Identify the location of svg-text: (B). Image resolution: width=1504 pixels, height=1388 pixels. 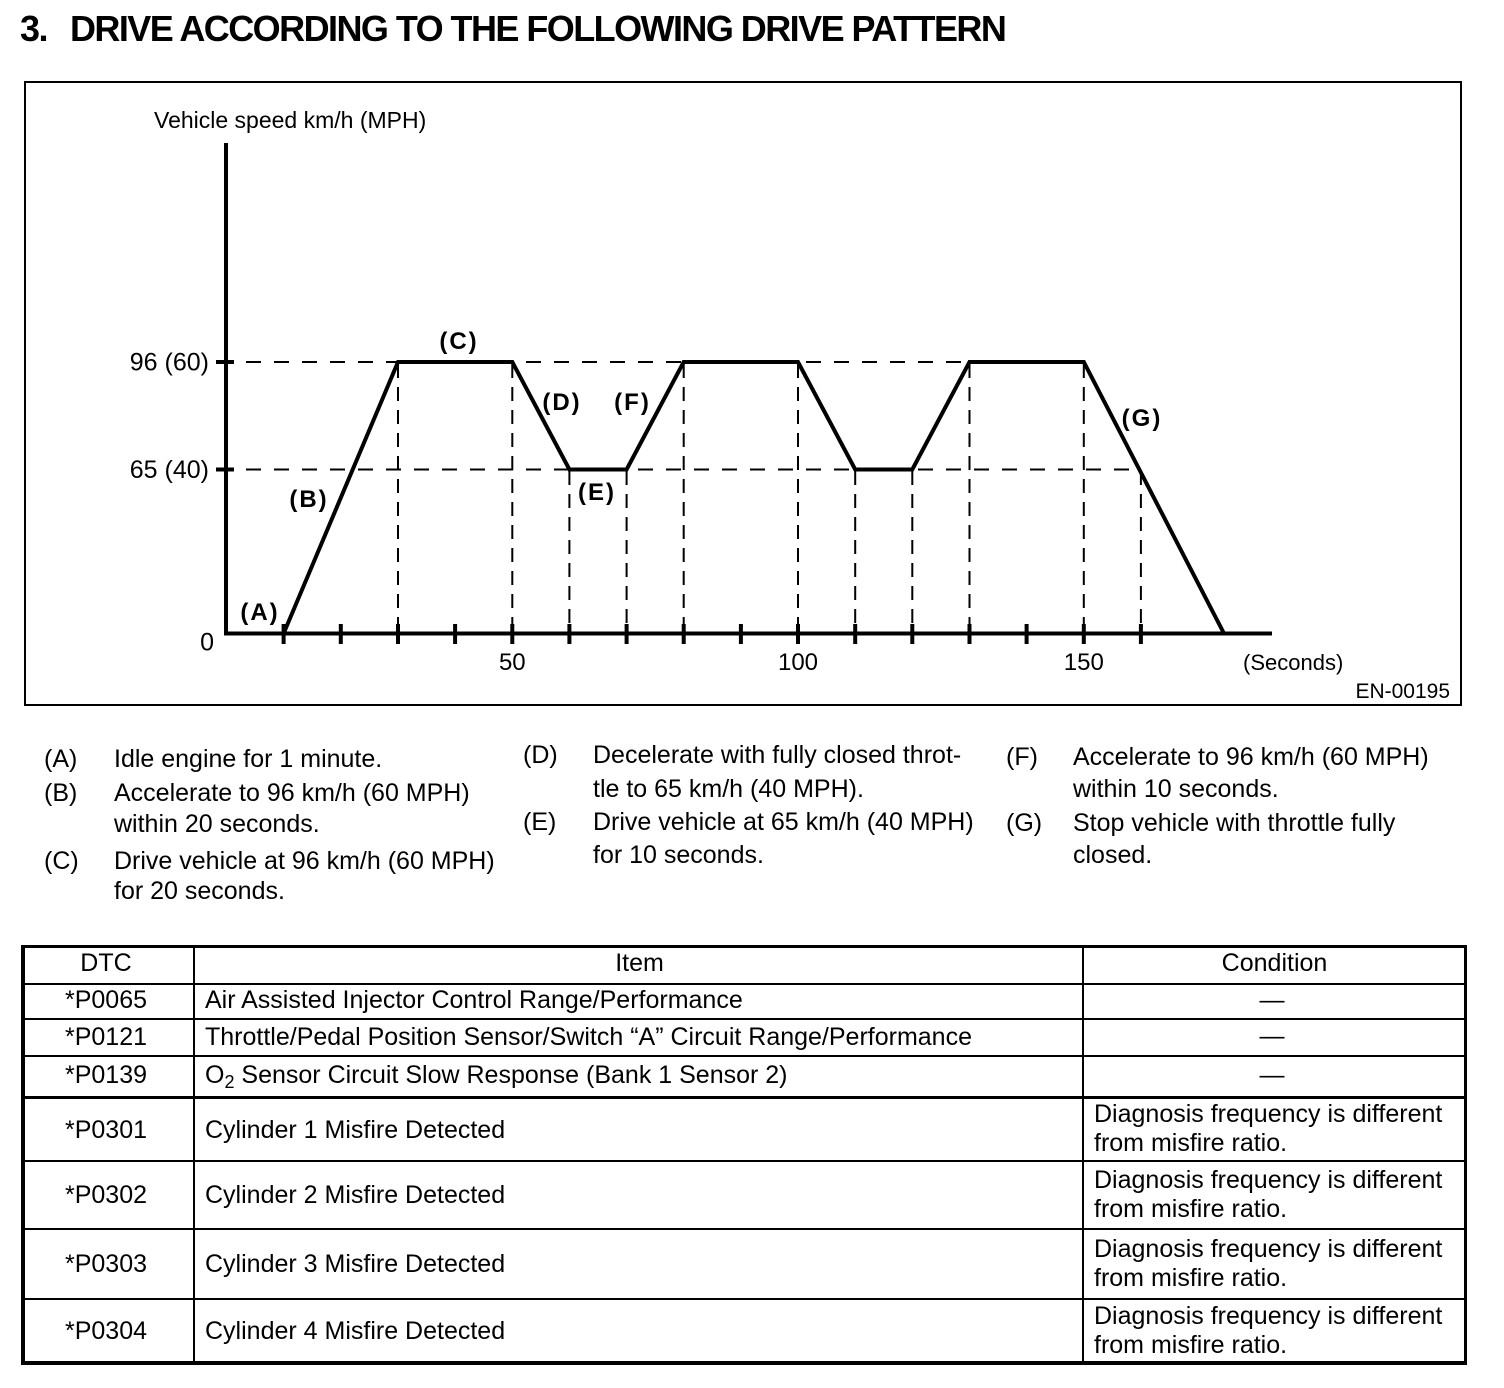
(308, 499).